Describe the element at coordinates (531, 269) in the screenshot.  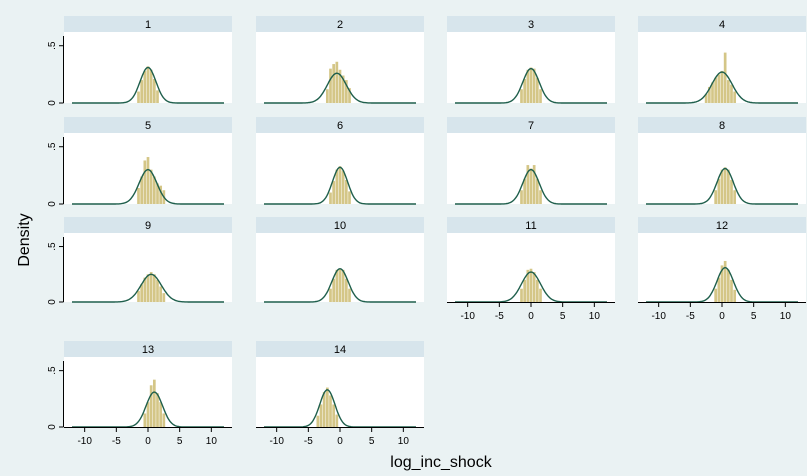
I see `panel-11: 11 -10 -5 0 5 10` at that location.